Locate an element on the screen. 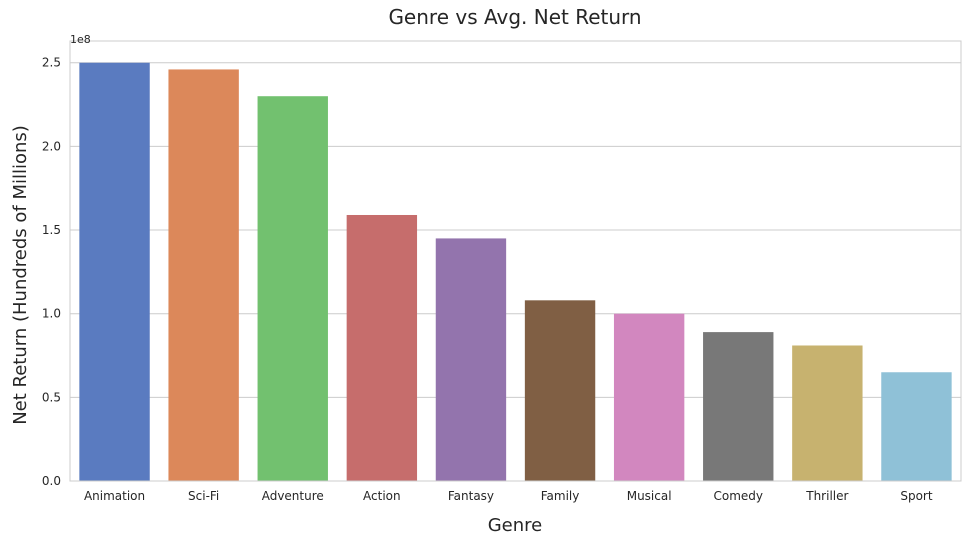  y-tick-label: 0.5 is located at coordinates (51, 397).